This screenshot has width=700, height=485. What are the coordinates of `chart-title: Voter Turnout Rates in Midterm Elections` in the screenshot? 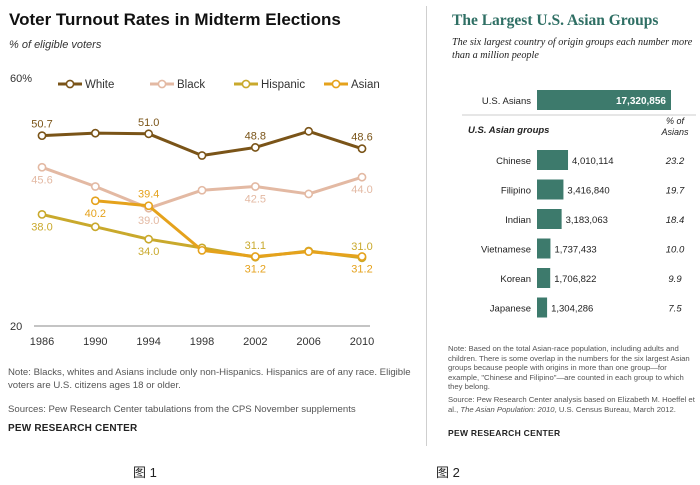 It's located at (175, 19).